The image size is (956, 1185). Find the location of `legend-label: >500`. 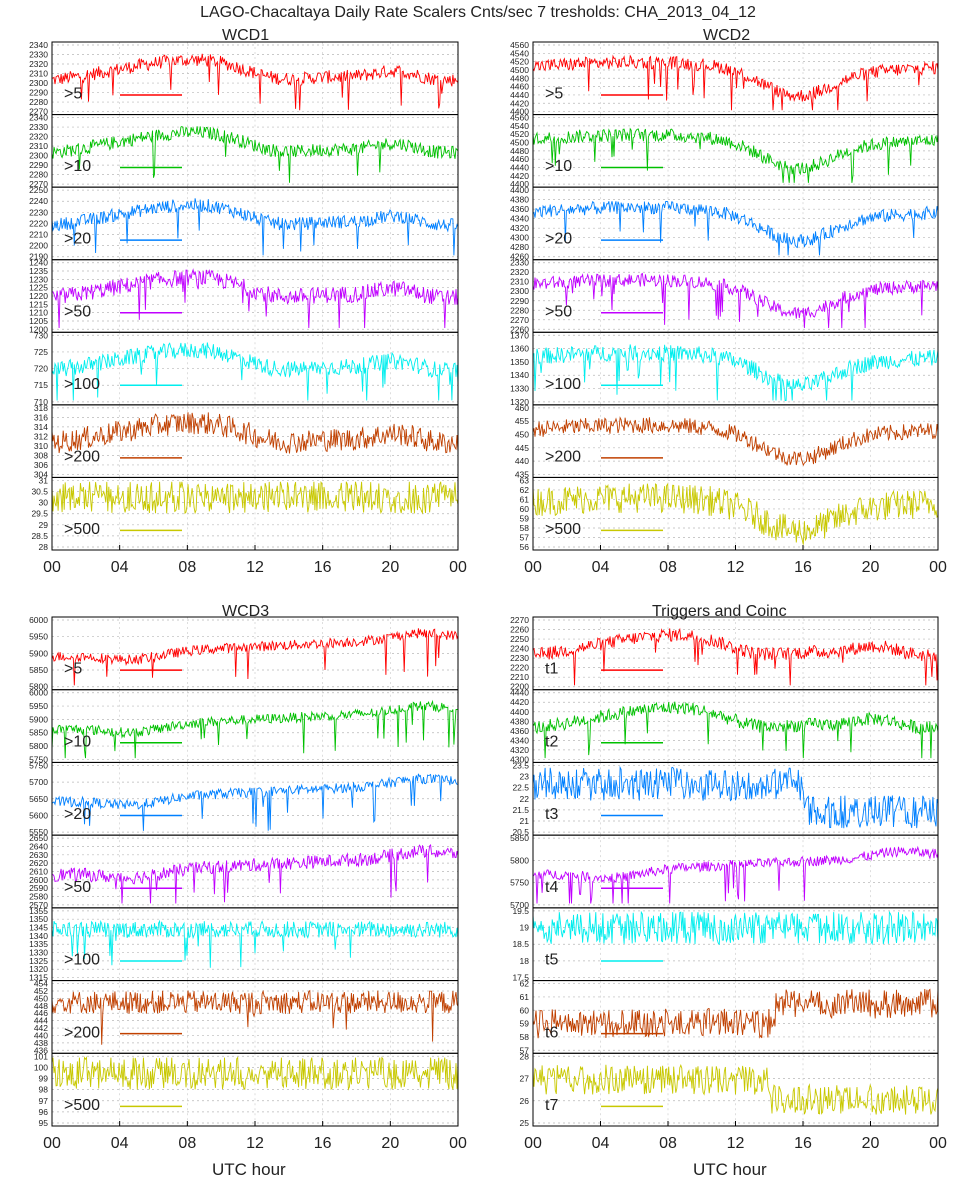

legend-label: >500 is located at coordinates (563, 529).